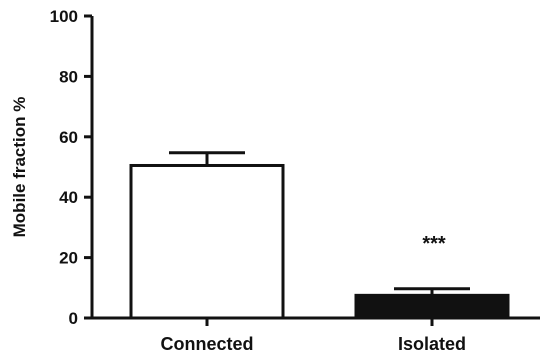  I want to click on x-category-label: Isolated, so click(432, 344).